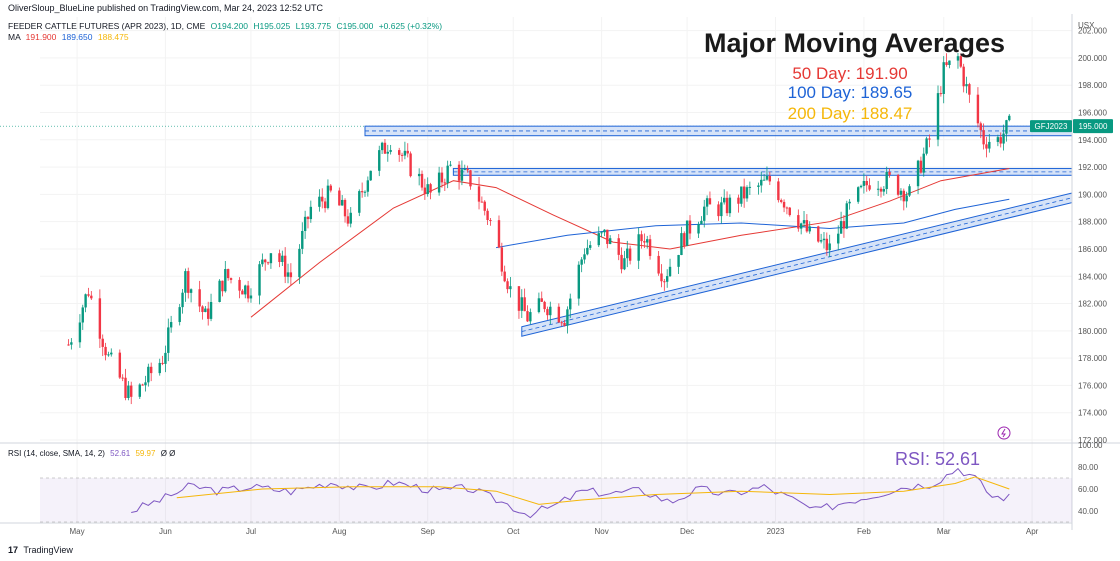 The height and width of the screenshot is (561, 1120). I want to click on symbol-price-badge: GFJ2023, so click(1051, 126).